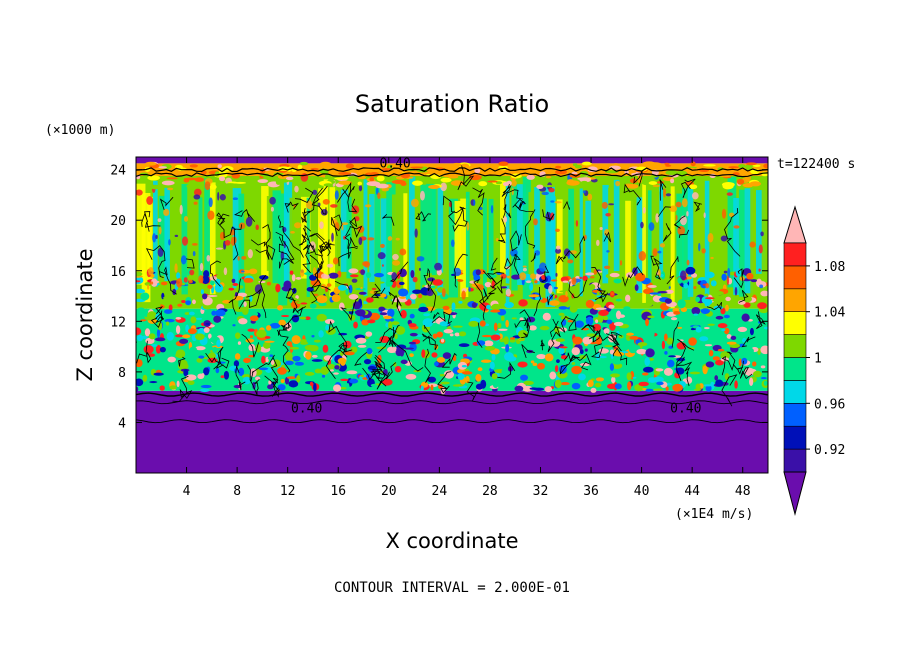 Image resolution: width=904 pixels, height=659 pixels. I want to click on region-cap-purple, so click(452, 160).